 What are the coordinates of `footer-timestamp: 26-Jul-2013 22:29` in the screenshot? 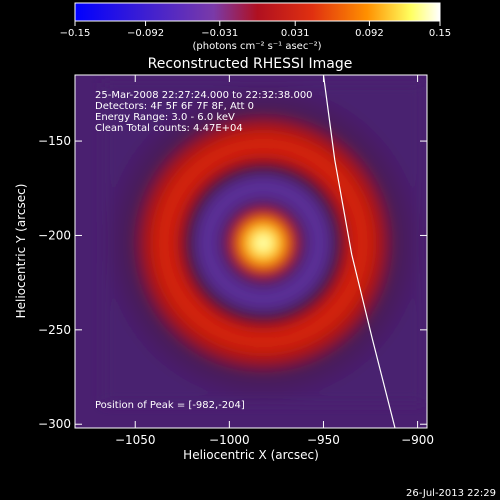 It's located at (451, 493).